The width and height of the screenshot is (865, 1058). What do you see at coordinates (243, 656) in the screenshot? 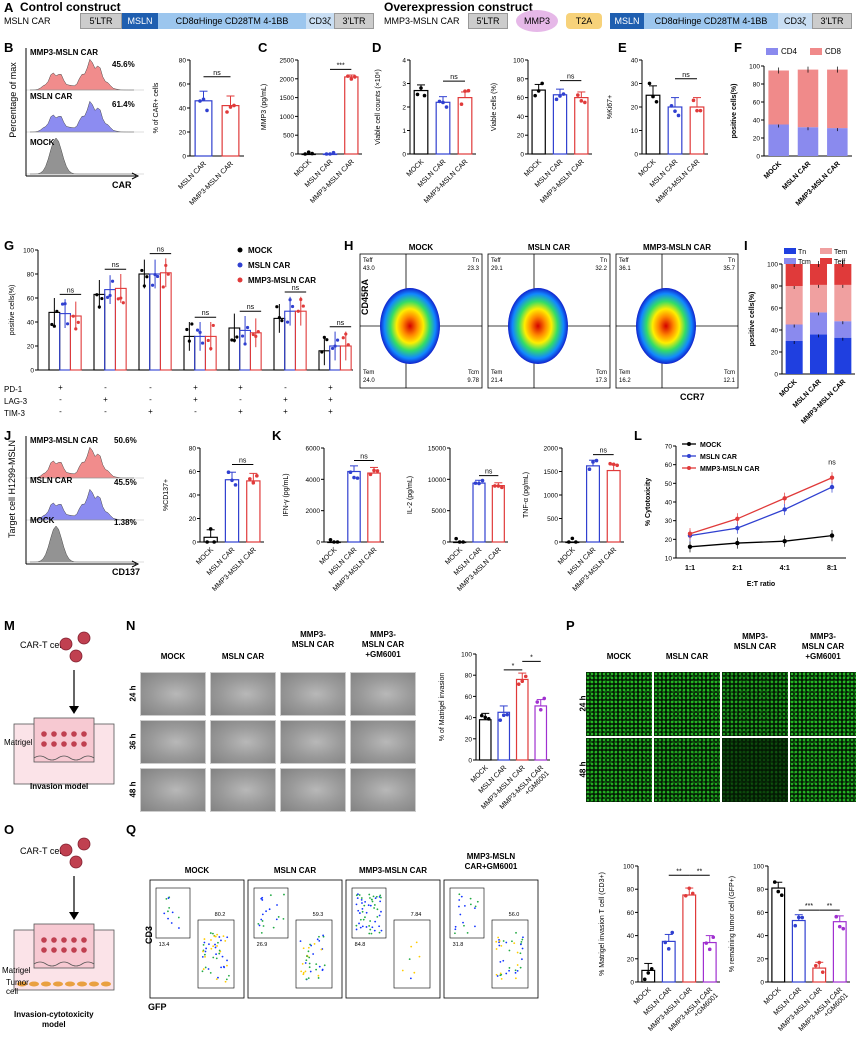
I see `n-column-label: MSLN CAR` at bounding box center [243, 656].